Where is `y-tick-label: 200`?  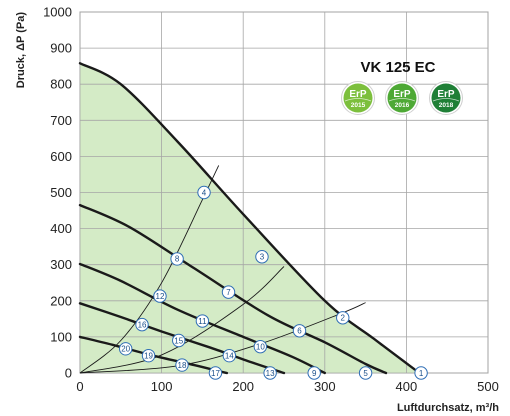
y-tick-label: 200 is located at coordinates (61, 300).